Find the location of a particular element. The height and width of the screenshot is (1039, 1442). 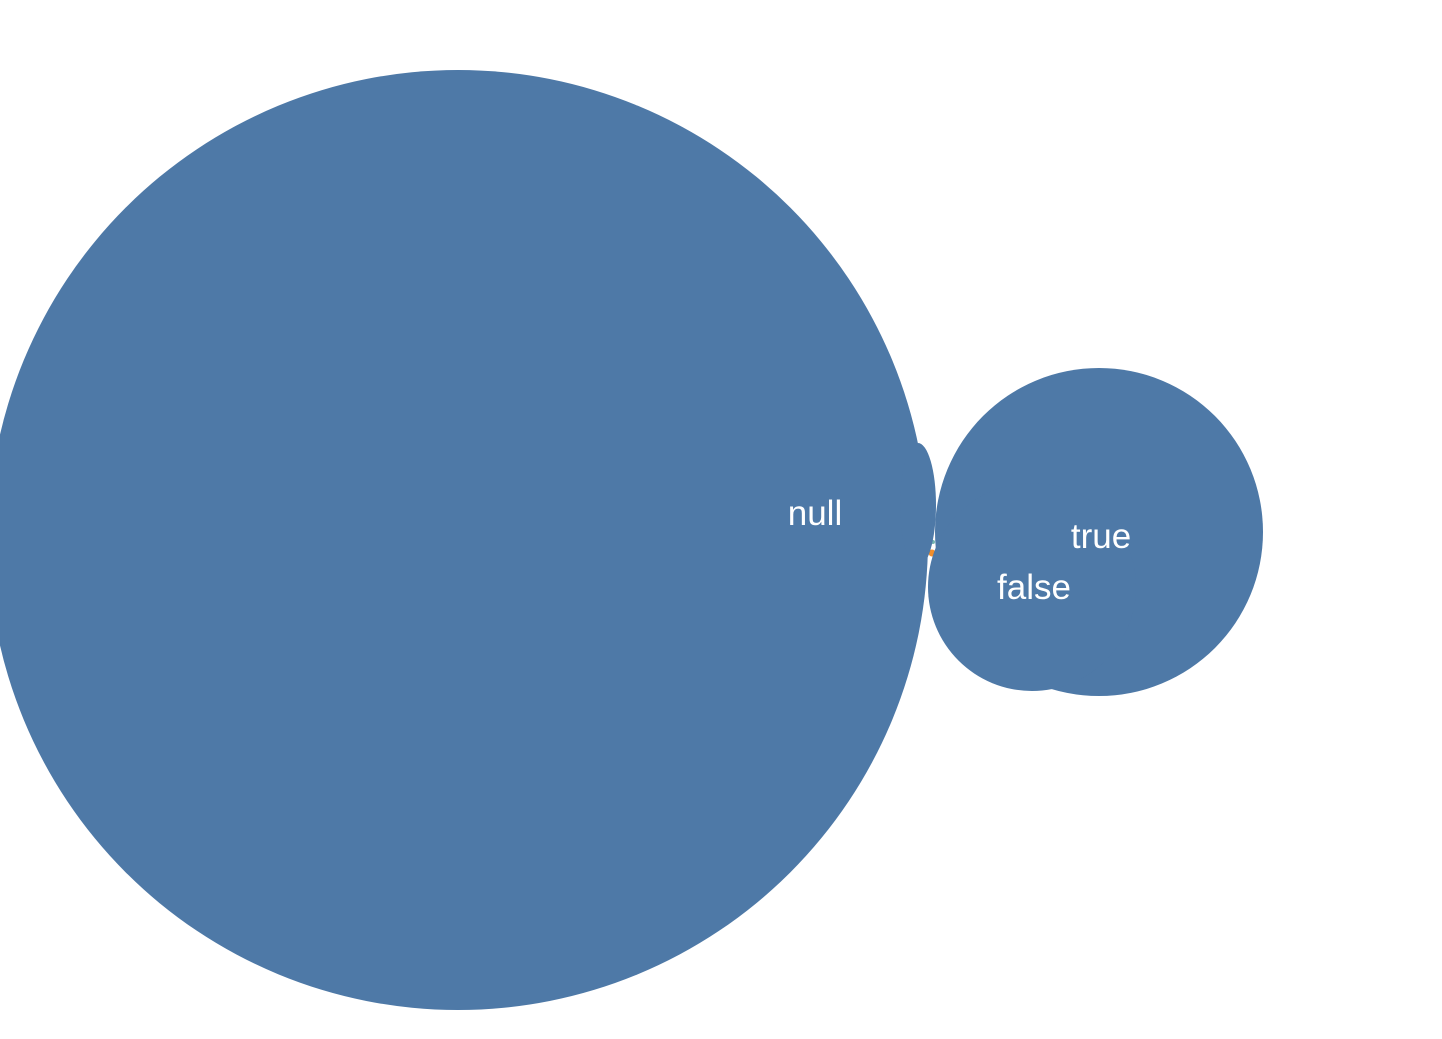

bubble-connector is located at coordinates (918, 505).